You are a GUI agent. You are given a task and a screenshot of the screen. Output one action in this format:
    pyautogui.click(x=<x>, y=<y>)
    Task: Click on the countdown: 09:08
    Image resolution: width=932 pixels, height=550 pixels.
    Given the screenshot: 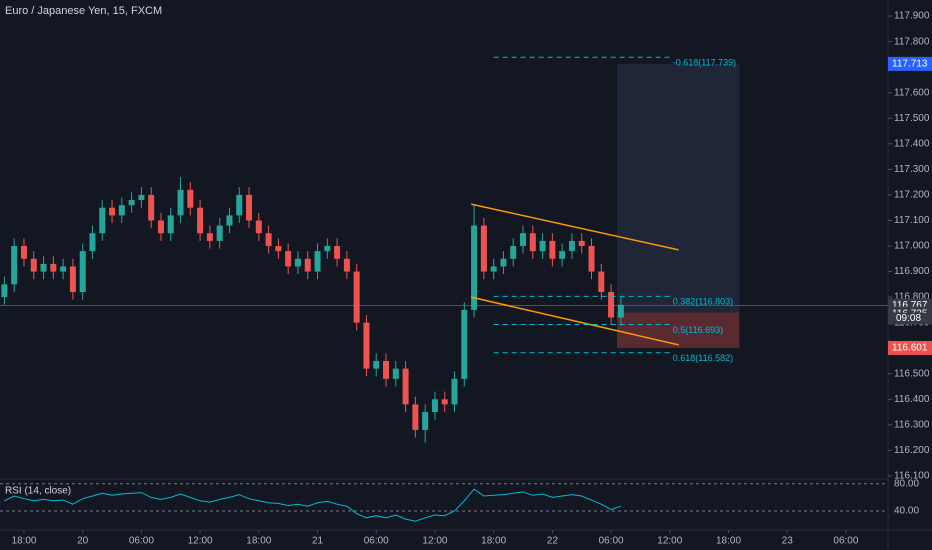 What is the action you would take?
    pyautogui.click(x=908, y=318)
    